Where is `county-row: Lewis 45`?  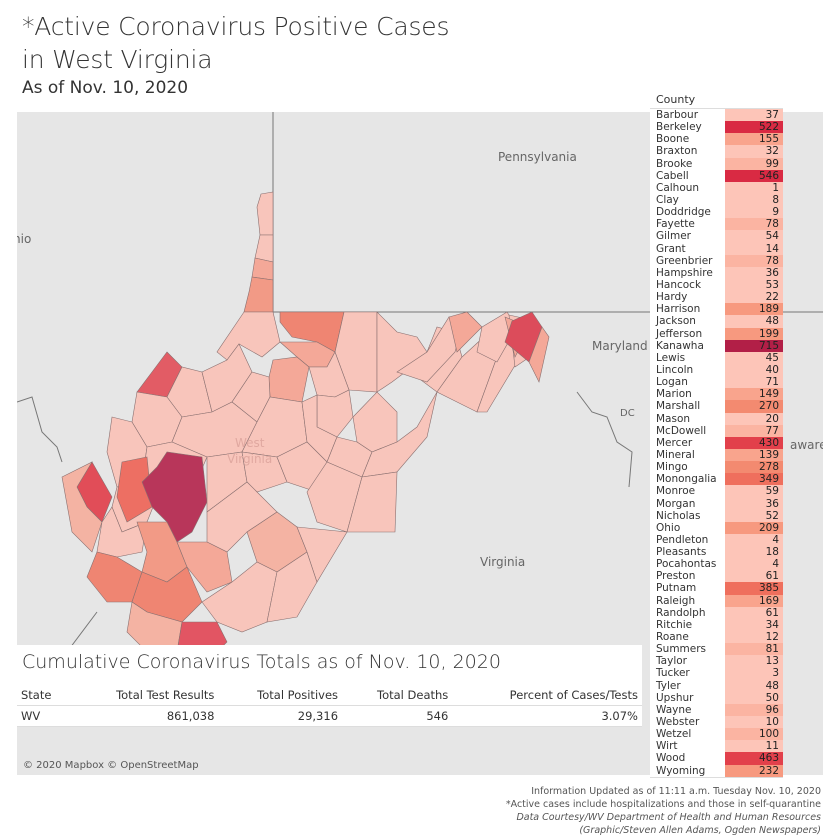 county-row: Lewis 45 is located at coordinates (716, 357).